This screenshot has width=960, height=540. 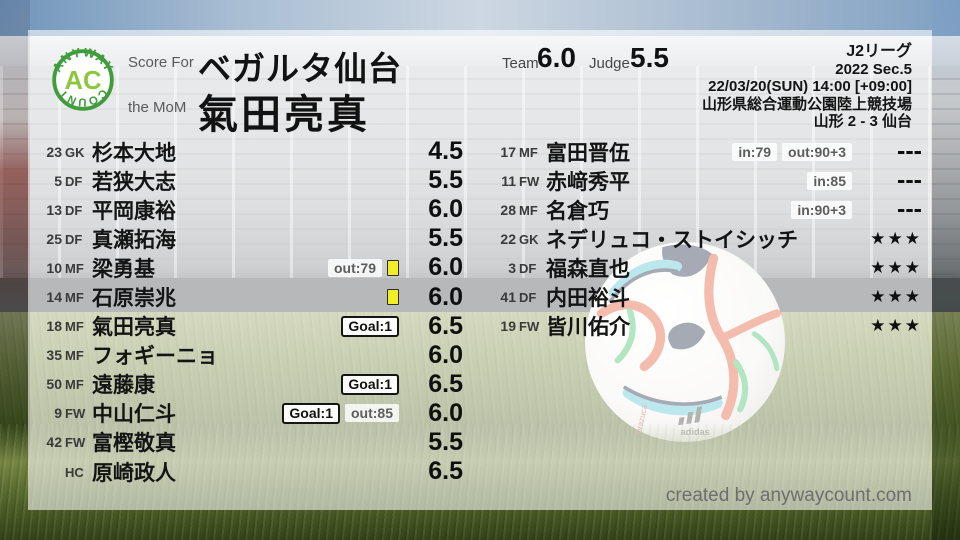 I want to click on player-name: 富樫敬真, so click(x=134, y=444).